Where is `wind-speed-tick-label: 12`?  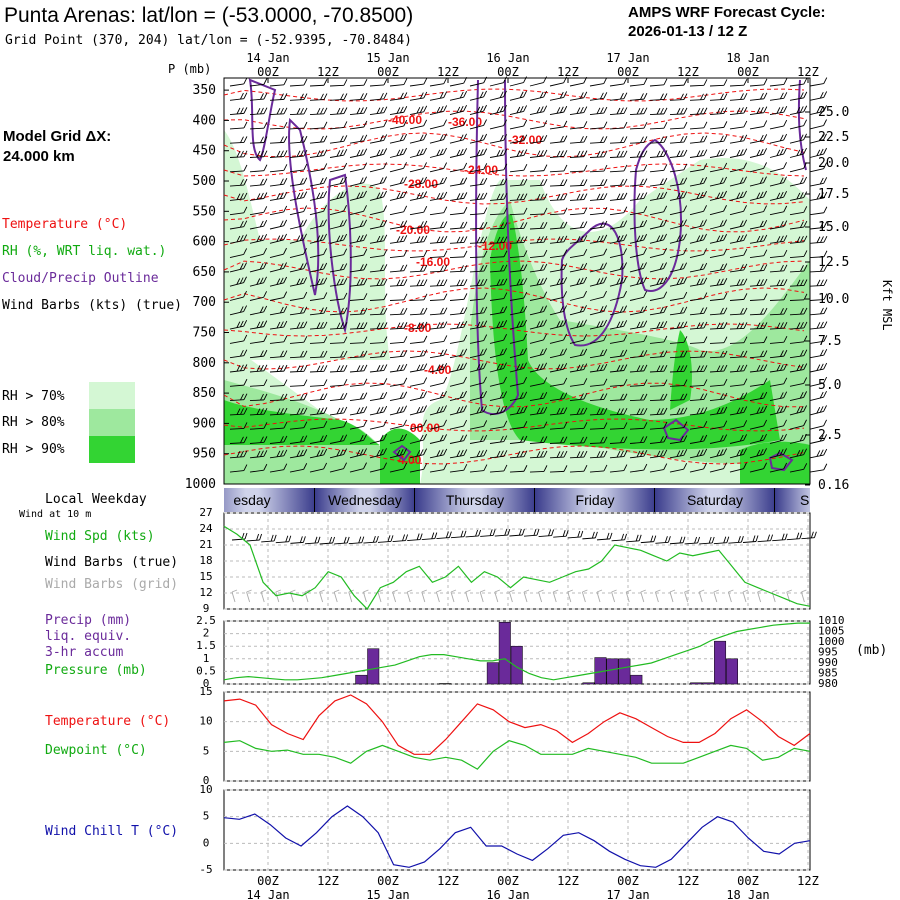
wind-speed-tick-label: 12 is located at coordinates (205, 592).